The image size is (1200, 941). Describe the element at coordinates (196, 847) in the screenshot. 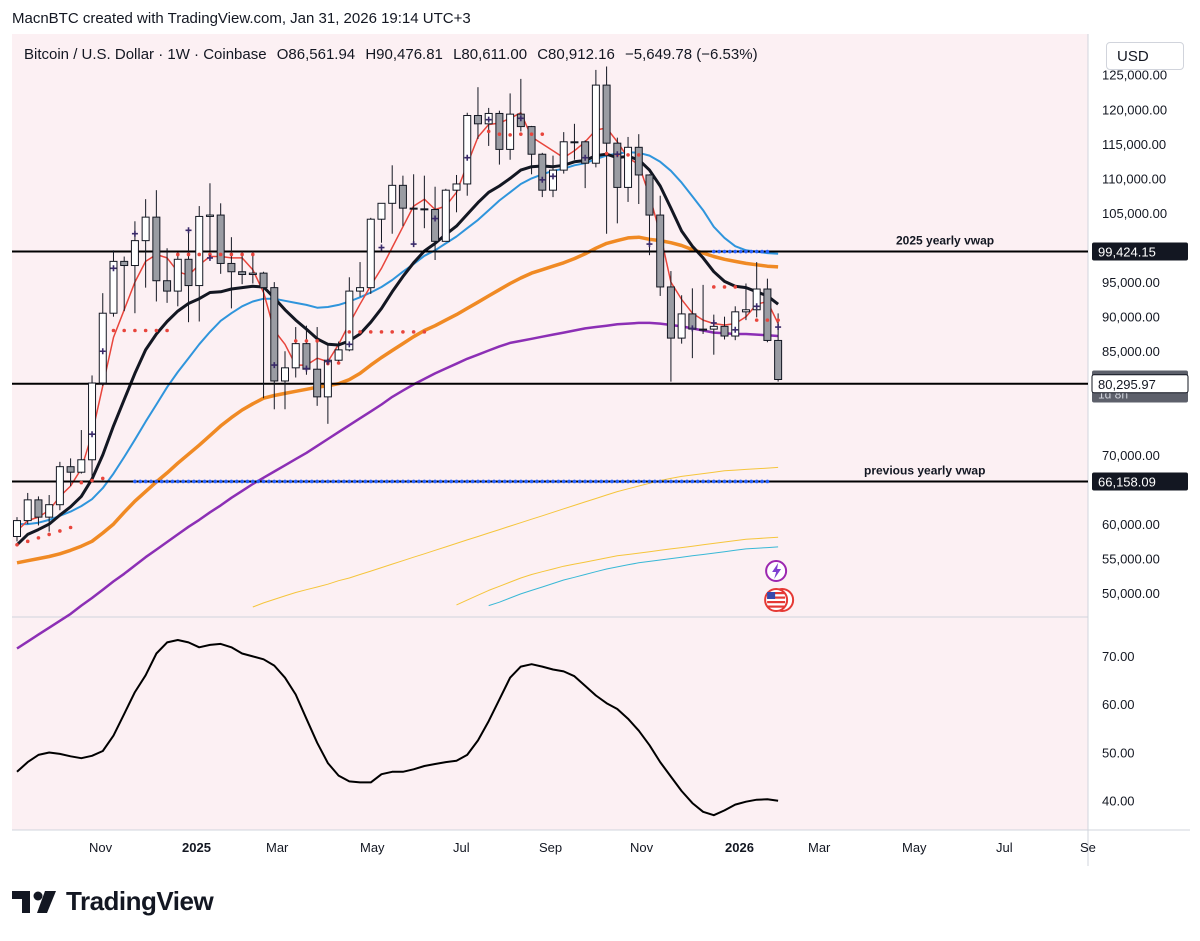

I see `time-axis-label: 2025` at that location.